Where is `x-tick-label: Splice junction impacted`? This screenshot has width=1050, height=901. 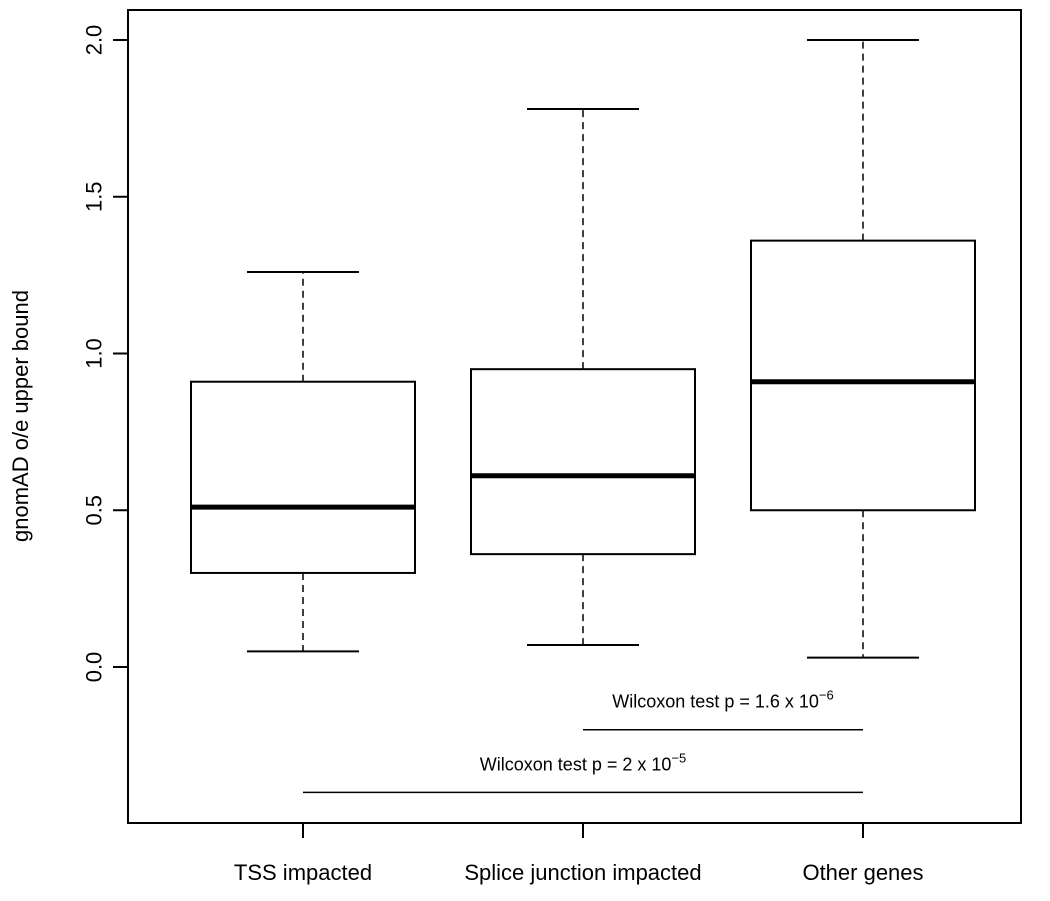
x-tick-label: Splice junction impacted is located at coordinates (582, 872).